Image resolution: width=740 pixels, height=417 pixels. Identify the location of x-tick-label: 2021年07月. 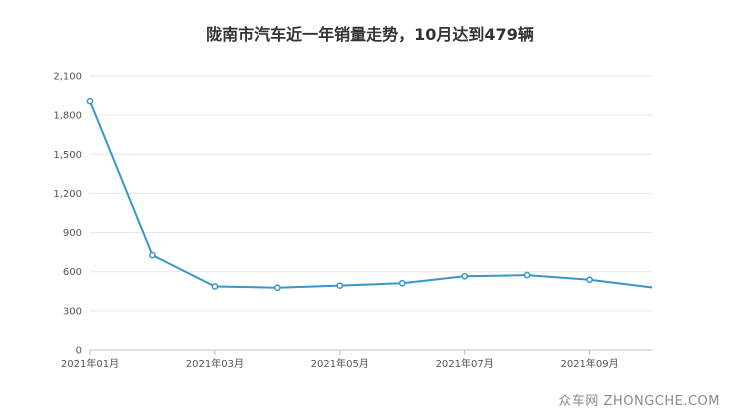
(465, 363).